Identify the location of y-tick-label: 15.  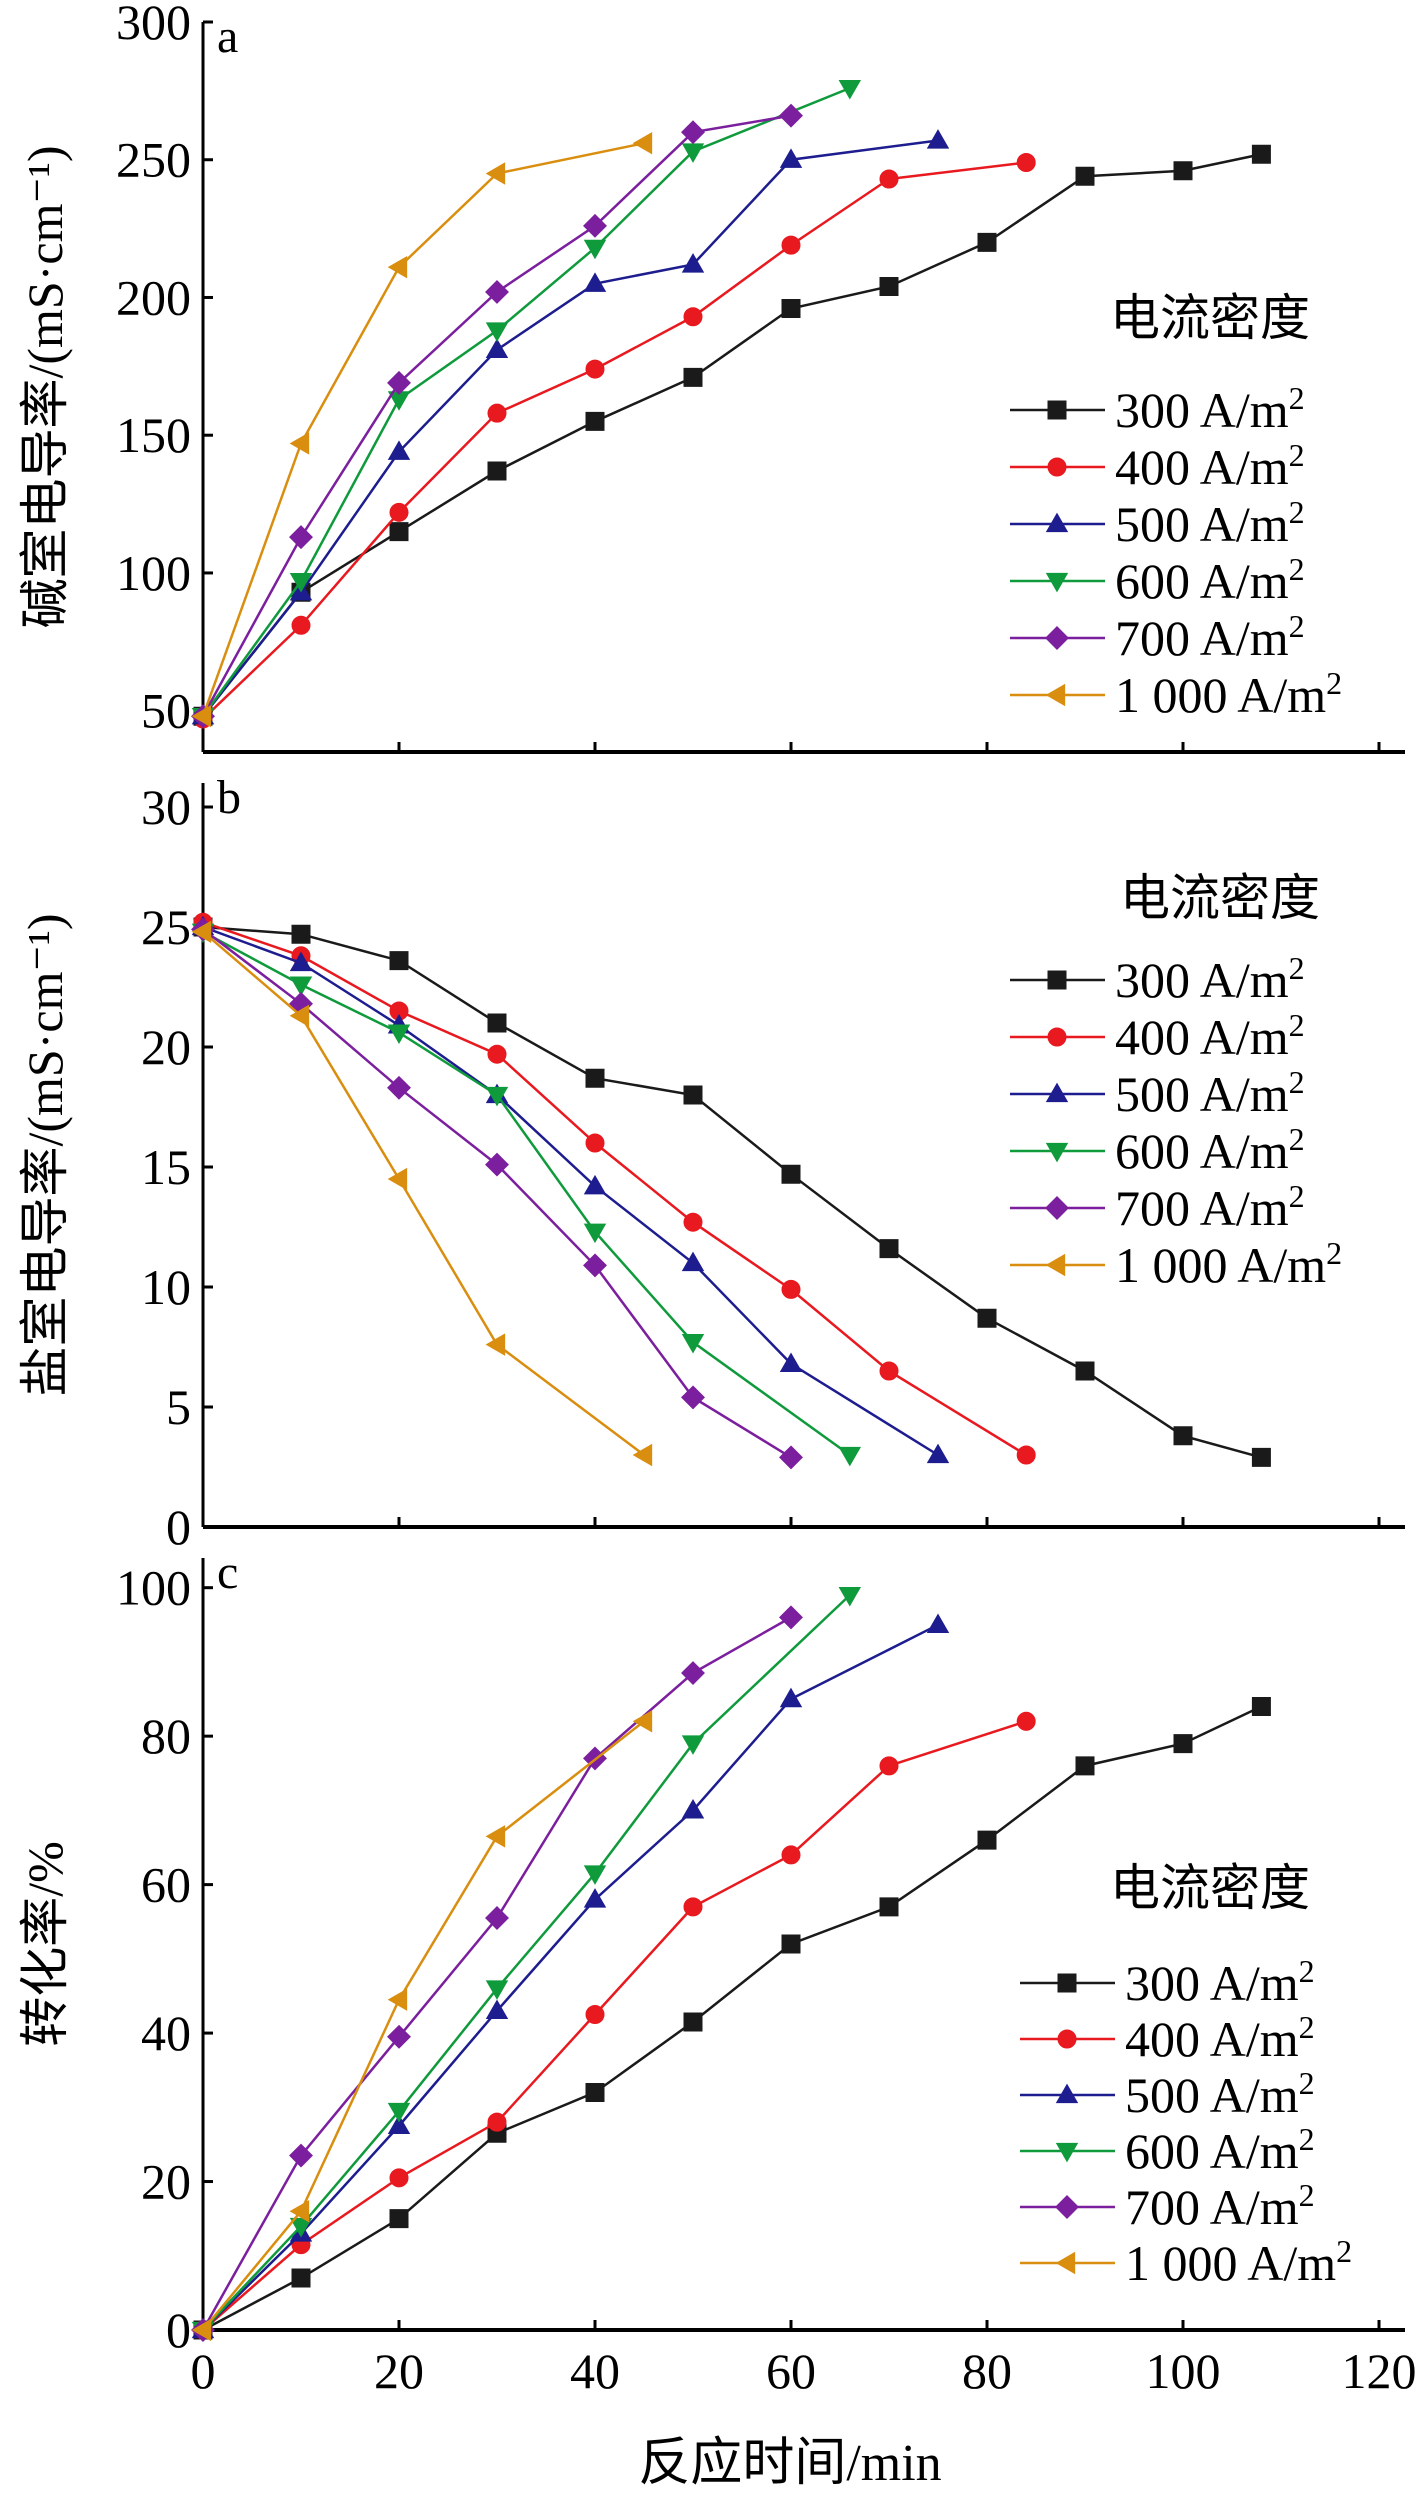
(166, 1167).